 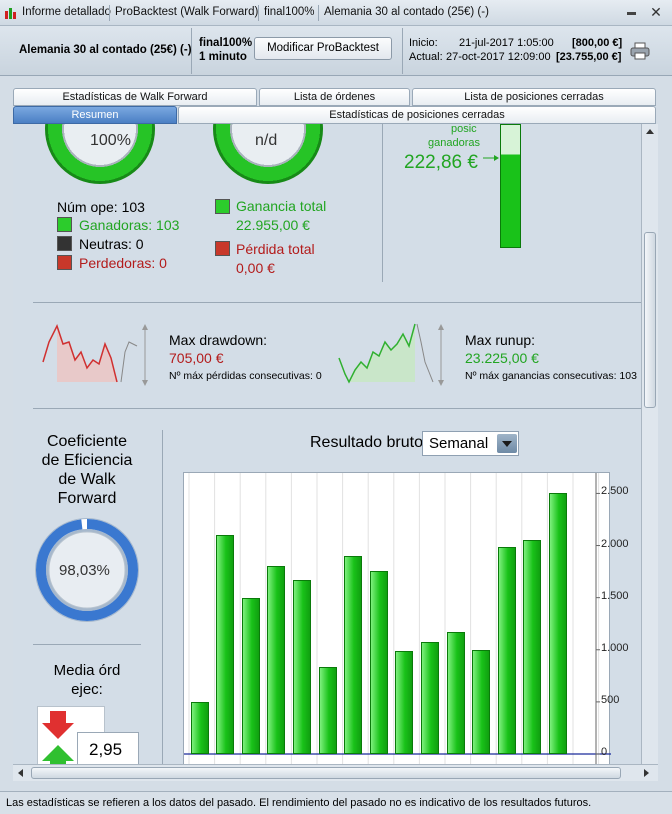 What do you see at coordinates (589, 57) in the screenshot?
I see `current-value: [23.755,00 €]` at bounding box center [589, 57].